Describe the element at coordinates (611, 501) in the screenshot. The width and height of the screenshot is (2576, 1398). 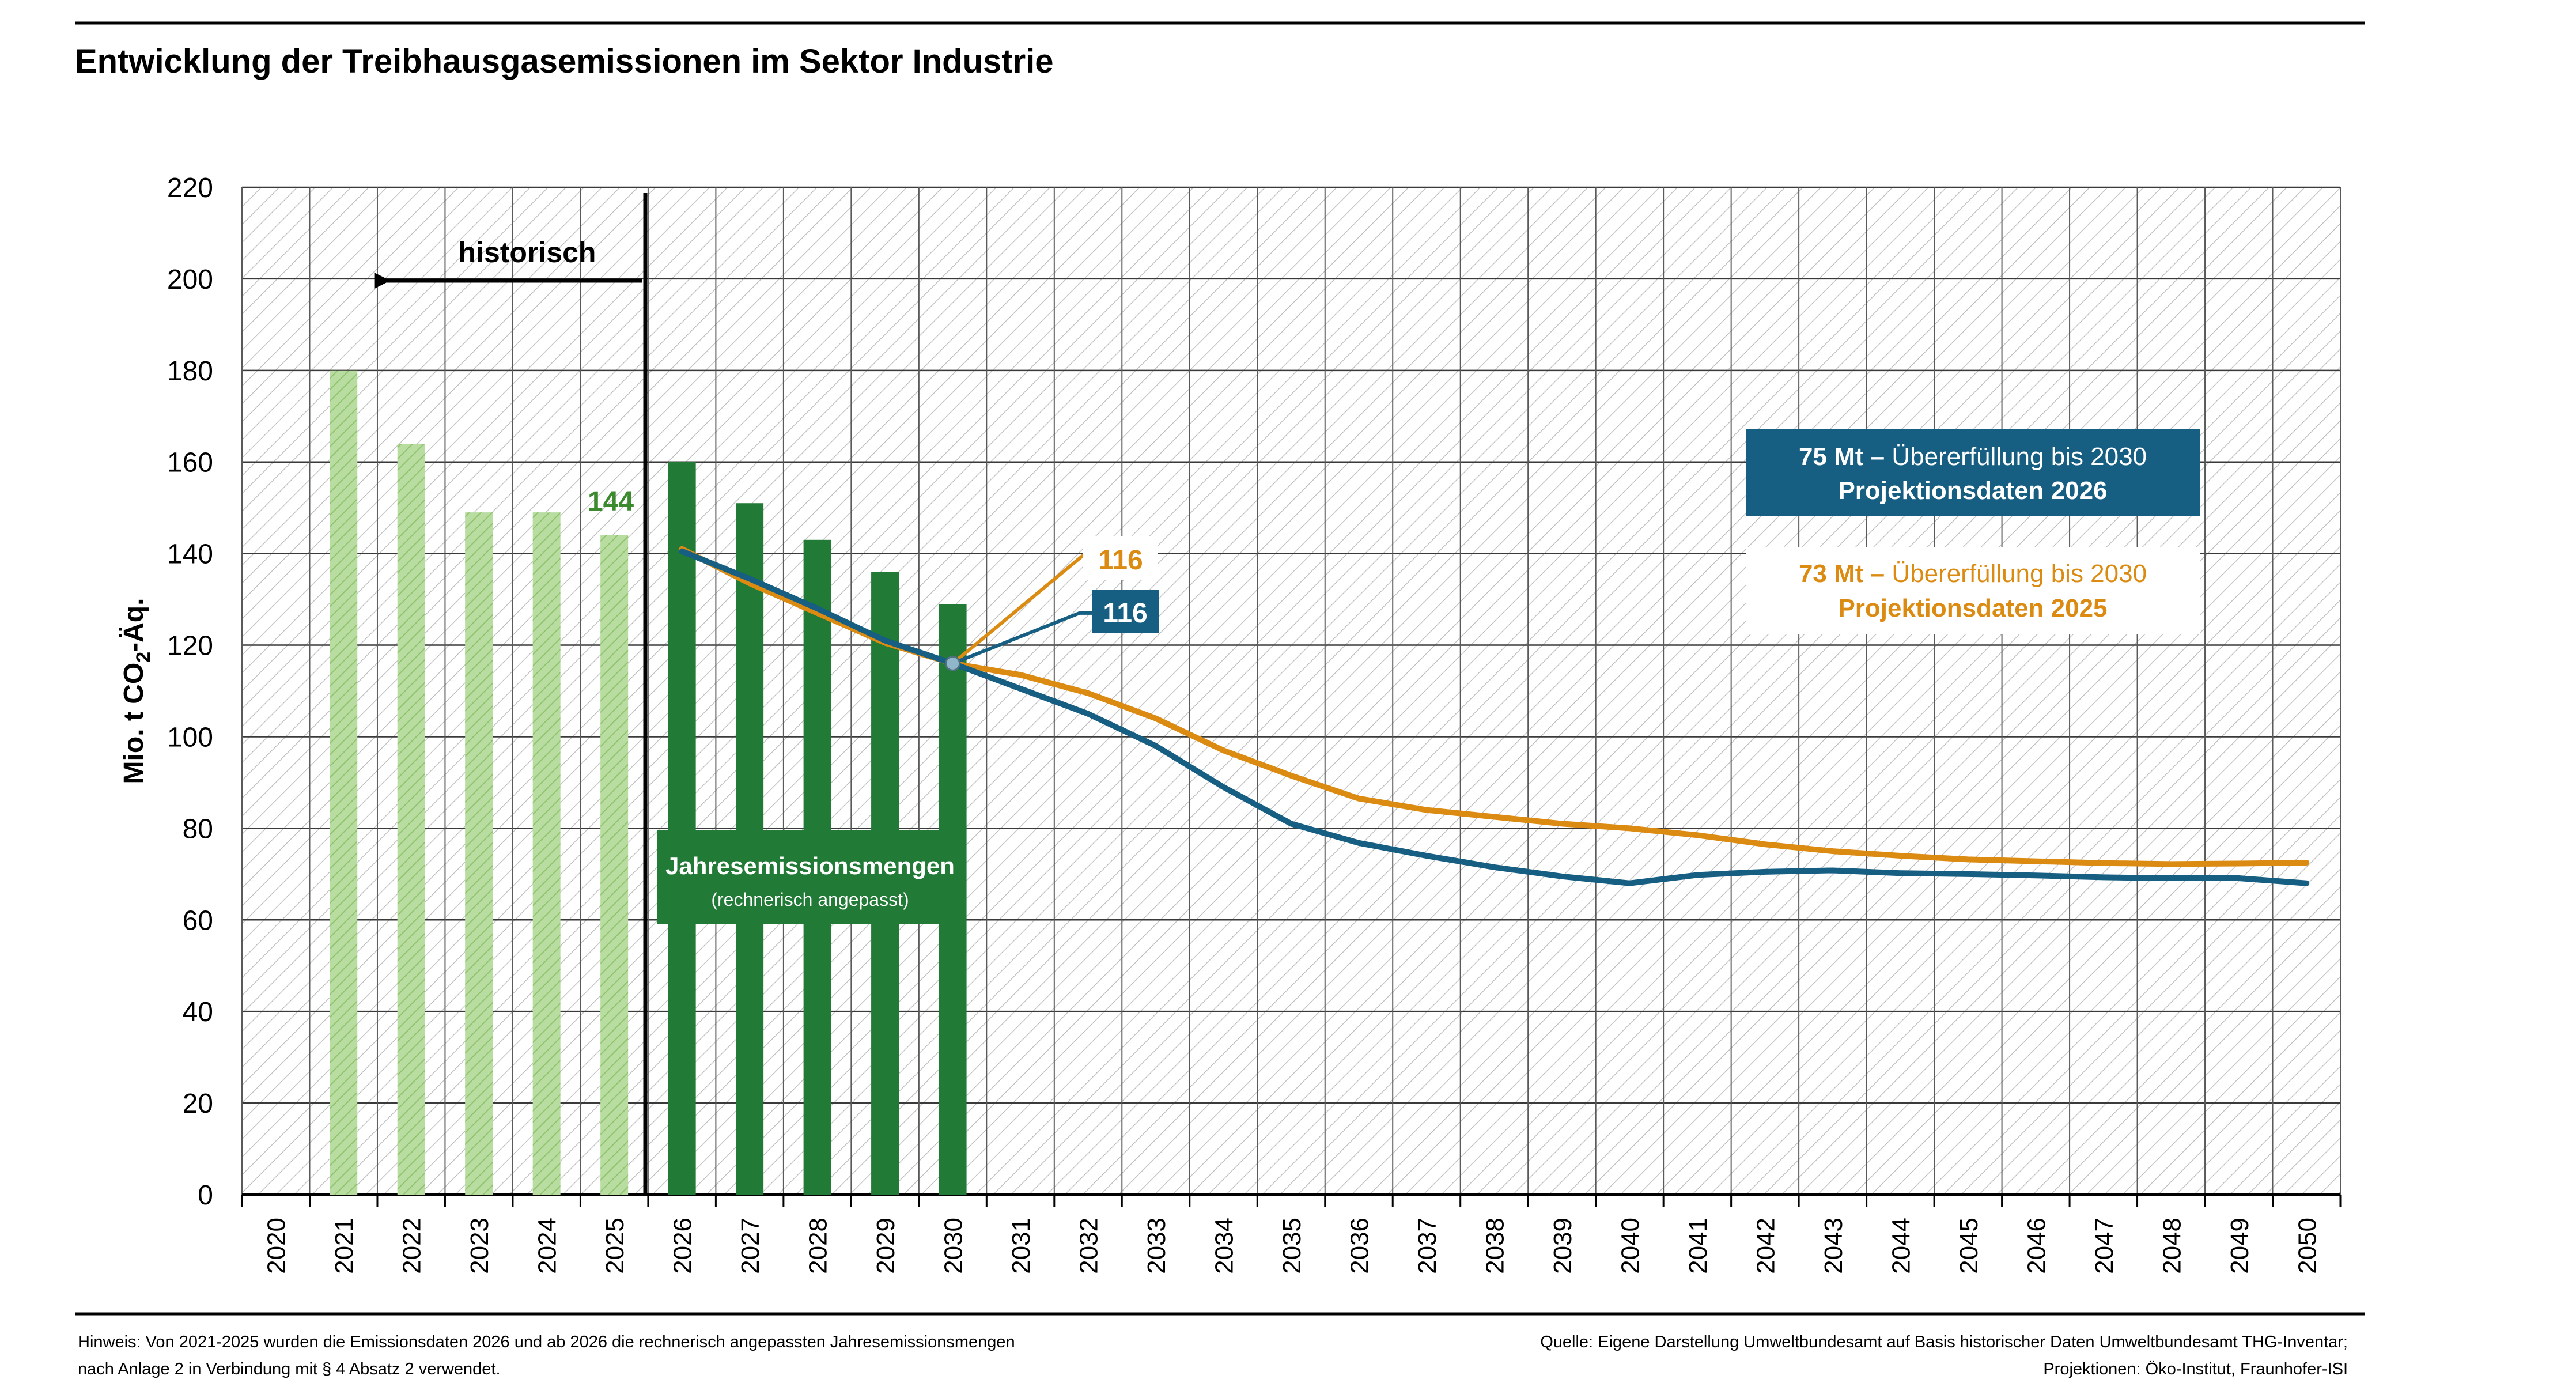
I see `data-label-2025-historic: 144` at that location.